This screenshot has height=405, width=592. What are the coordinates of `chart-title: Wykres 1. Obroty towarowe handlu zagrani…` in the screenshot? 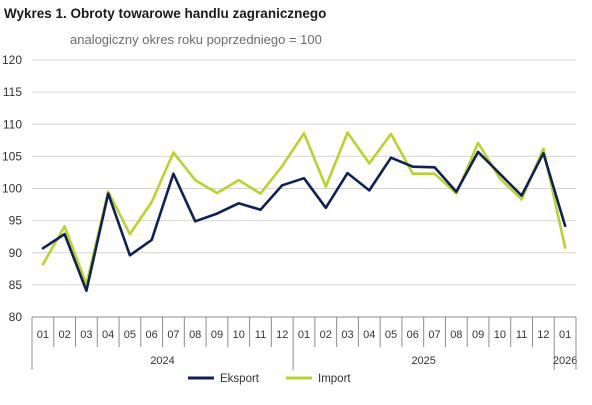 It's located at (165, 13).